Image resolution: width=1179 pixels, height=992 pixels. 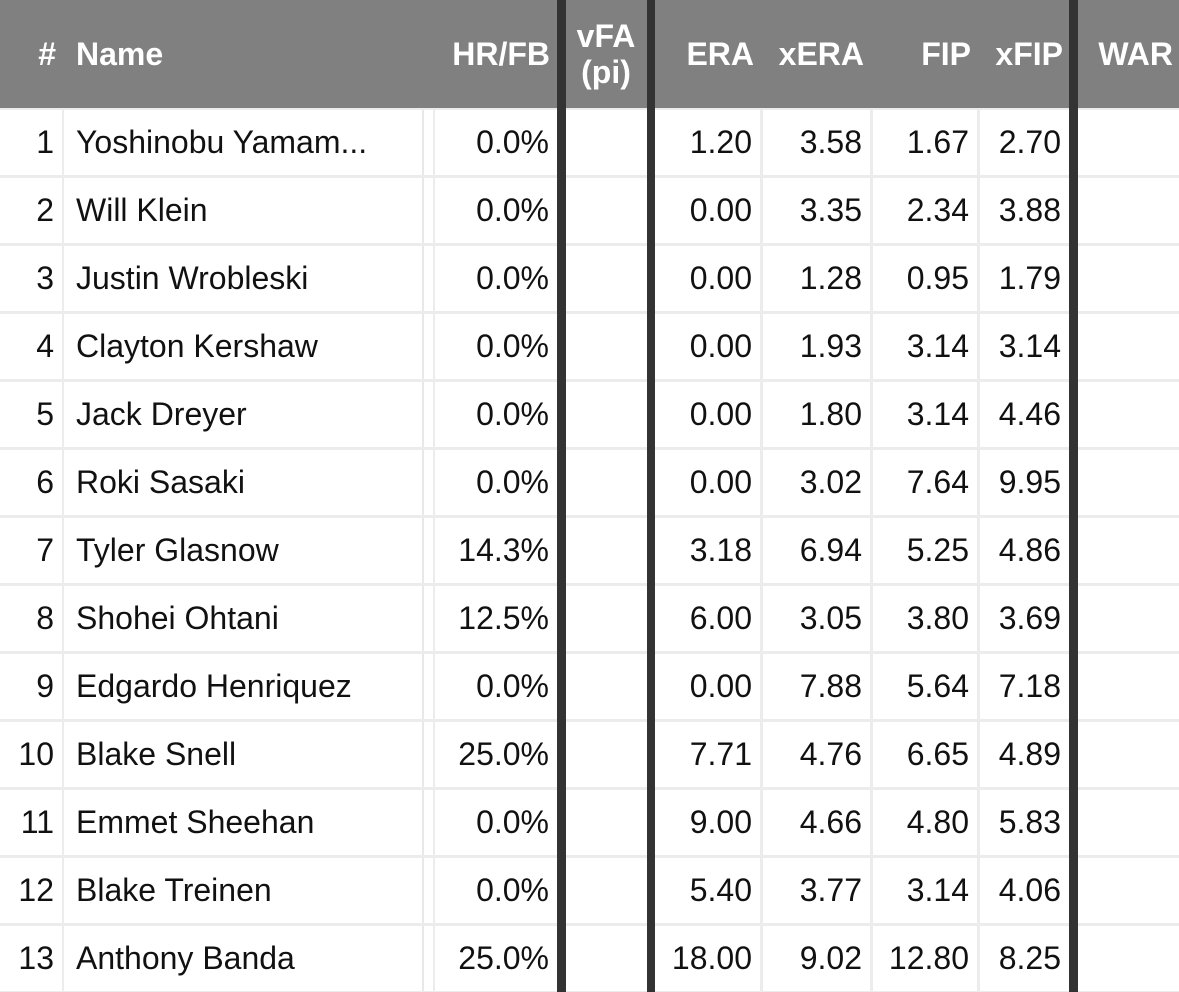 What do you see at coordinates (31, 482) in the screenshot?
I see `cell-rank: 6` at bounding box center [31, 482].